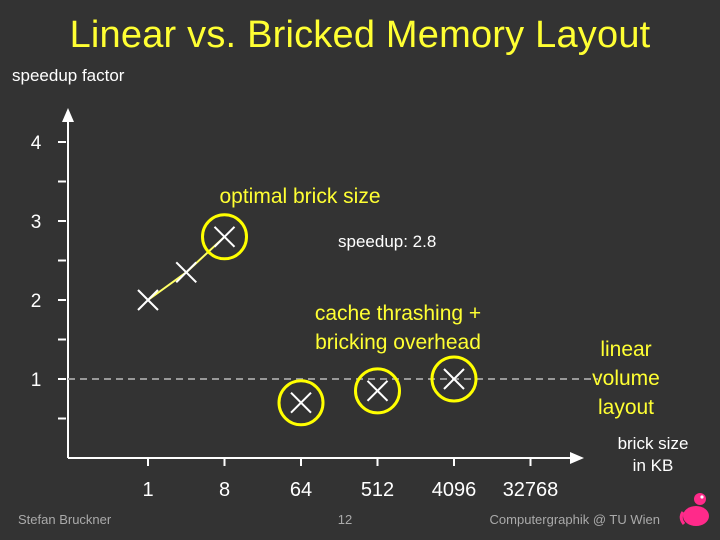  What do you see at coordinates (301, 490) in the screenshot?
I see `x-tick-label: 64` at bounding box center [301, 490].